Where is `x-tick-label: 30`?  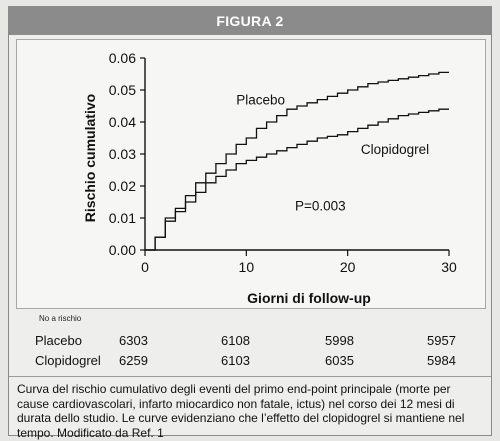
x-tick-label: 30 is located at coordinates (449, 267).